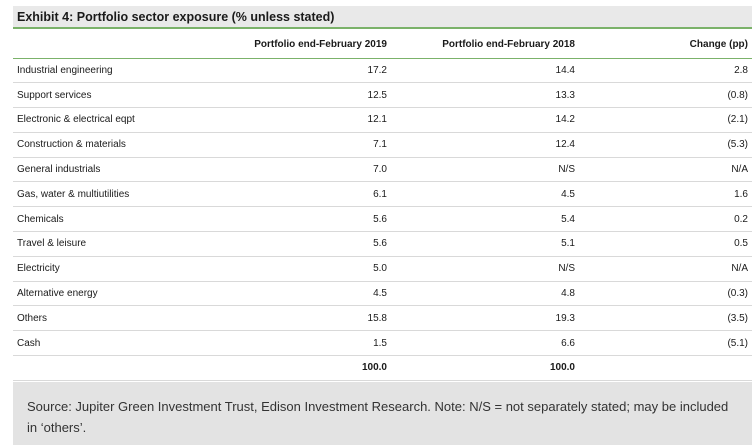  I want to click on cell-2018: 19.3, so click(485, 318).